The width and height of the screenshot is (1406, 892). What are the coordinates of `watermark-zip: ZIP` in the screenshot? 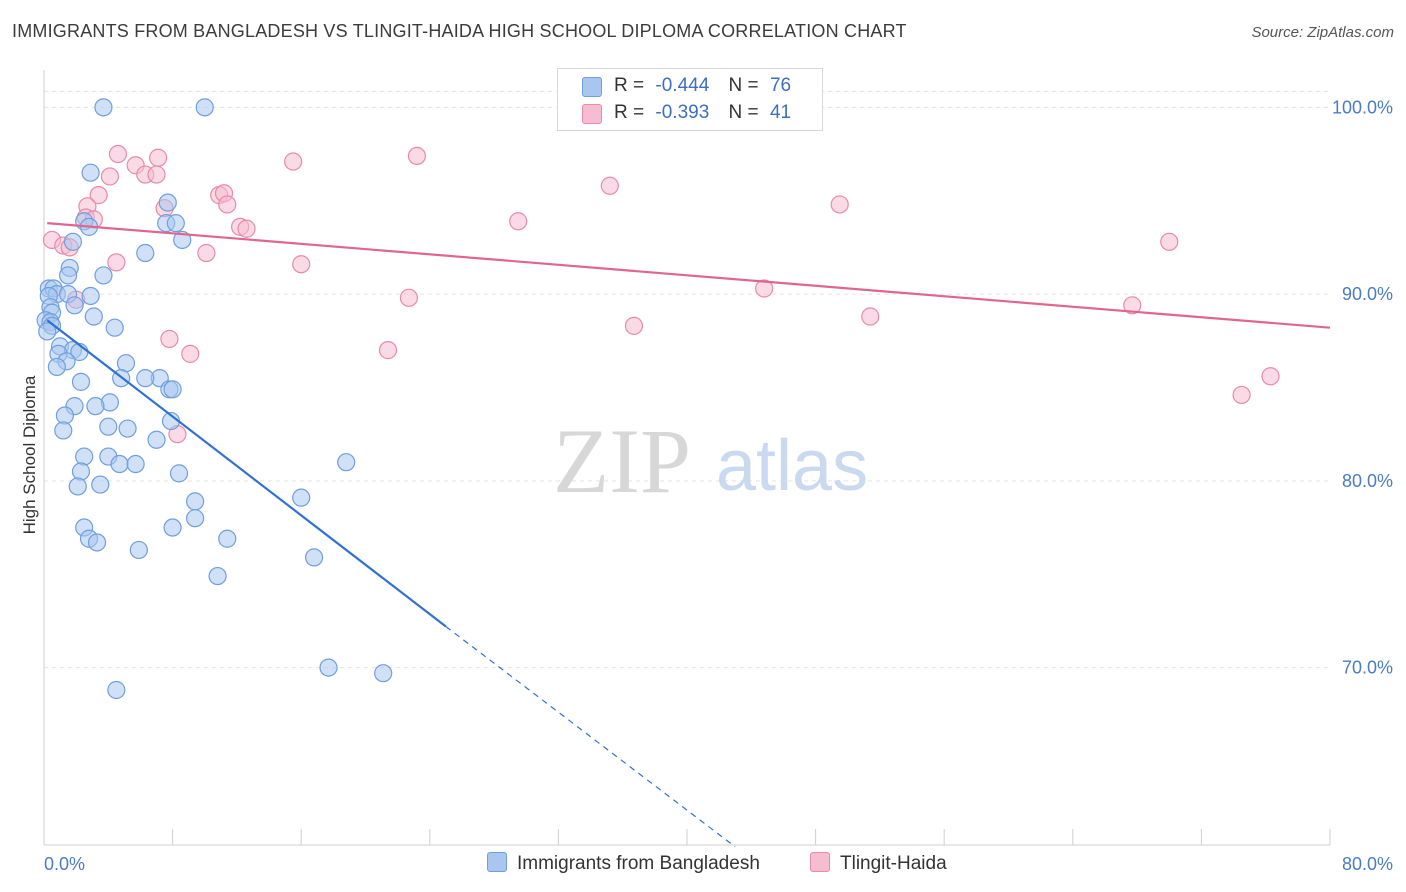 It's located at (622, 461).